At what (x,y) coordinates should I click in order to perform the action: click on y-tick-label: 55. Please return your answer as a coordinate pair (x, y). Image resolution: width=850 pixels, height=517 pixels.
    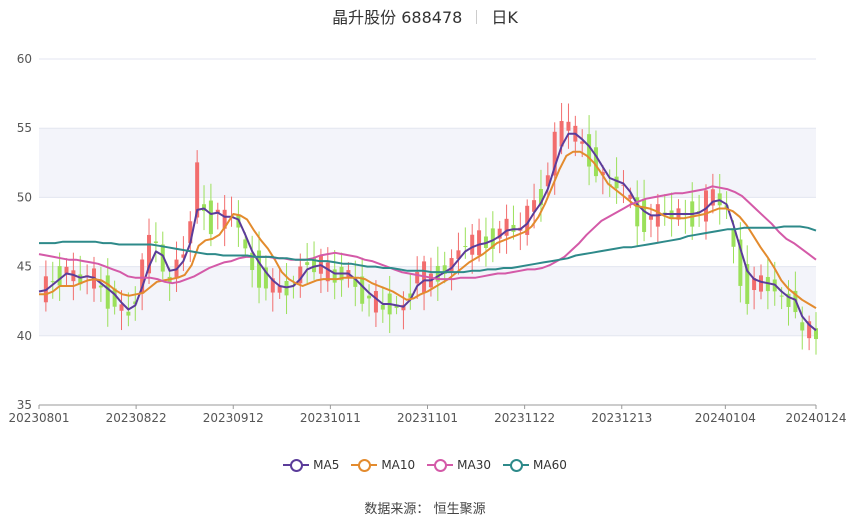
    Looking at the image, I should click on (24, 128).